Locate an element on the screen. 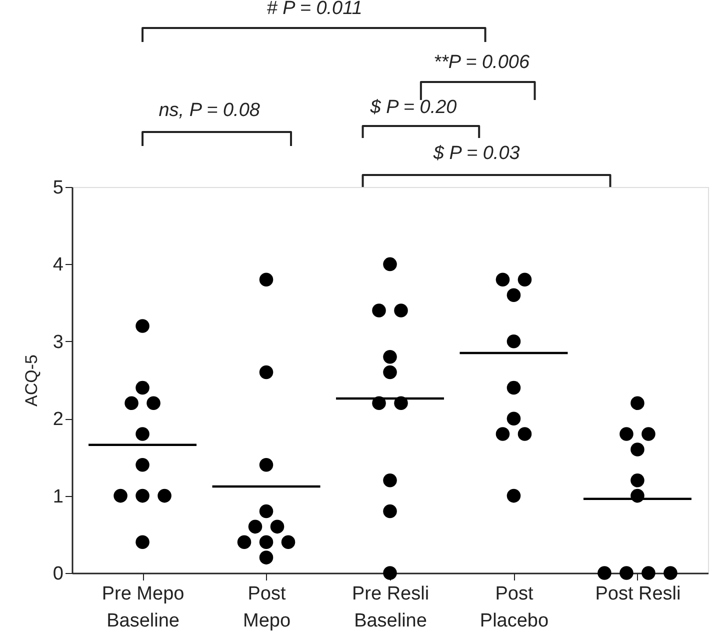  y-tick-label: 2 is located at coordinates (58, 419).